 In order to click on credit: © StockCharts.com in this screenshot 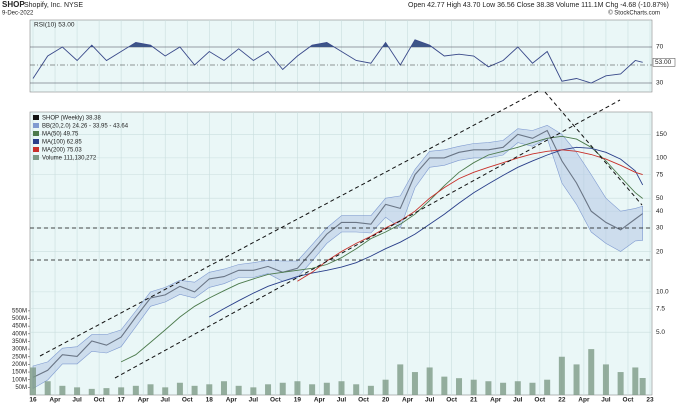, I will do `click(634, 13)`.